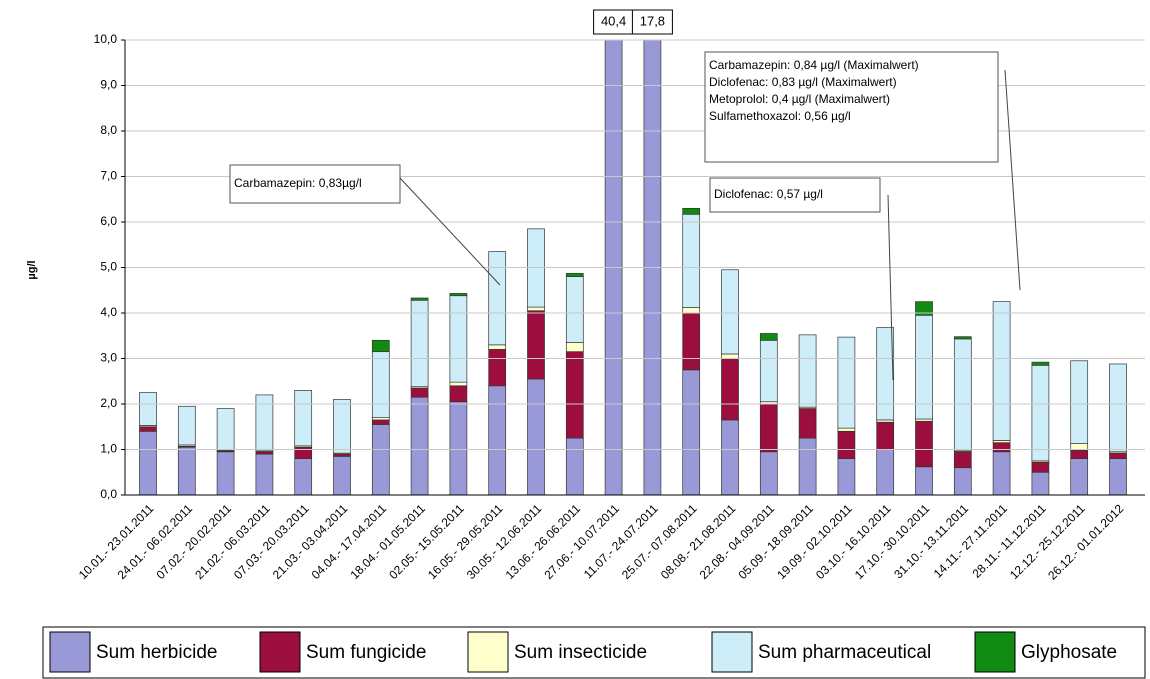 Image resolution: width=1150 pixels, height=679 pixels. What do you see at coordinates (108, 176) in the screenshot?
I see `y-tick-label: 7,0` at bounding box center [108, 176].